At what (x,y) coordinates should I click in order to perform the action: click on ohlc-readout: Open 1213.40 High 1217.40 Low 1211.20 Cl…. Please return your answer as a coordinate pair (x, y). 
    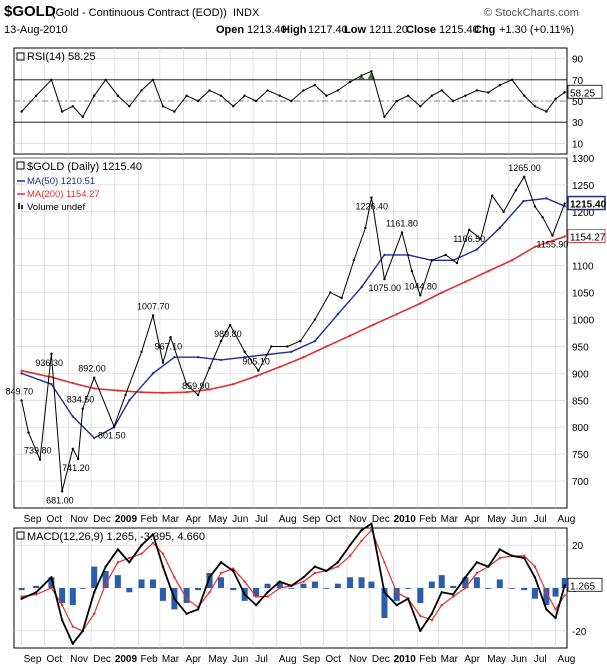
    Looking at the image, I should click on (395, 30).